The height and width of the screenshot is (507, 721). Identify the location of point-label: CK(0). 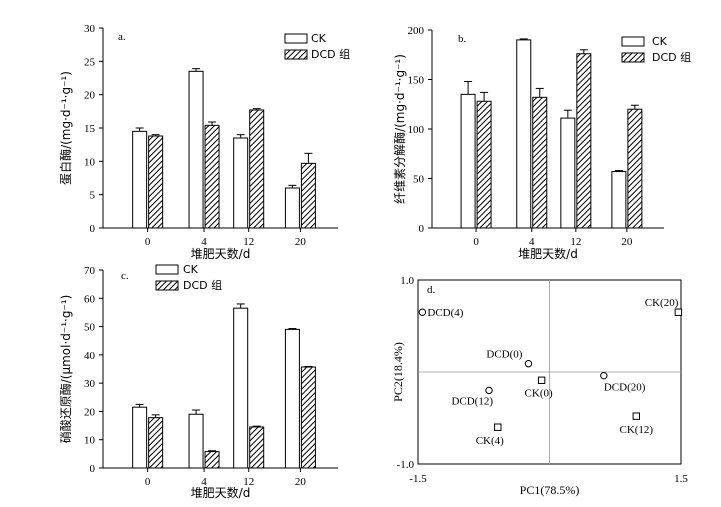
(539, 393).